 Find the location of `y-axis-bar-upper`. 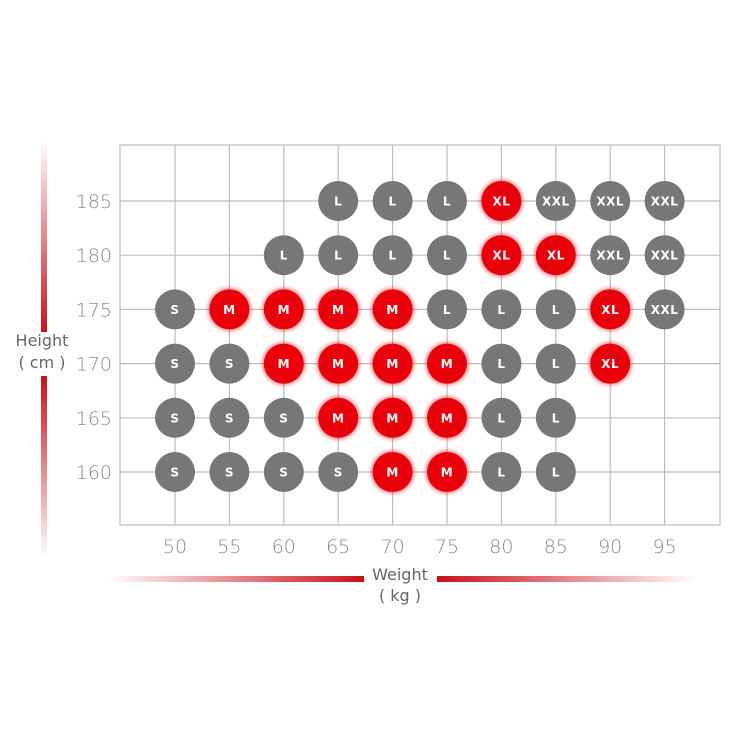

y-axis-bar-upper is located at coordinates (44, 236).